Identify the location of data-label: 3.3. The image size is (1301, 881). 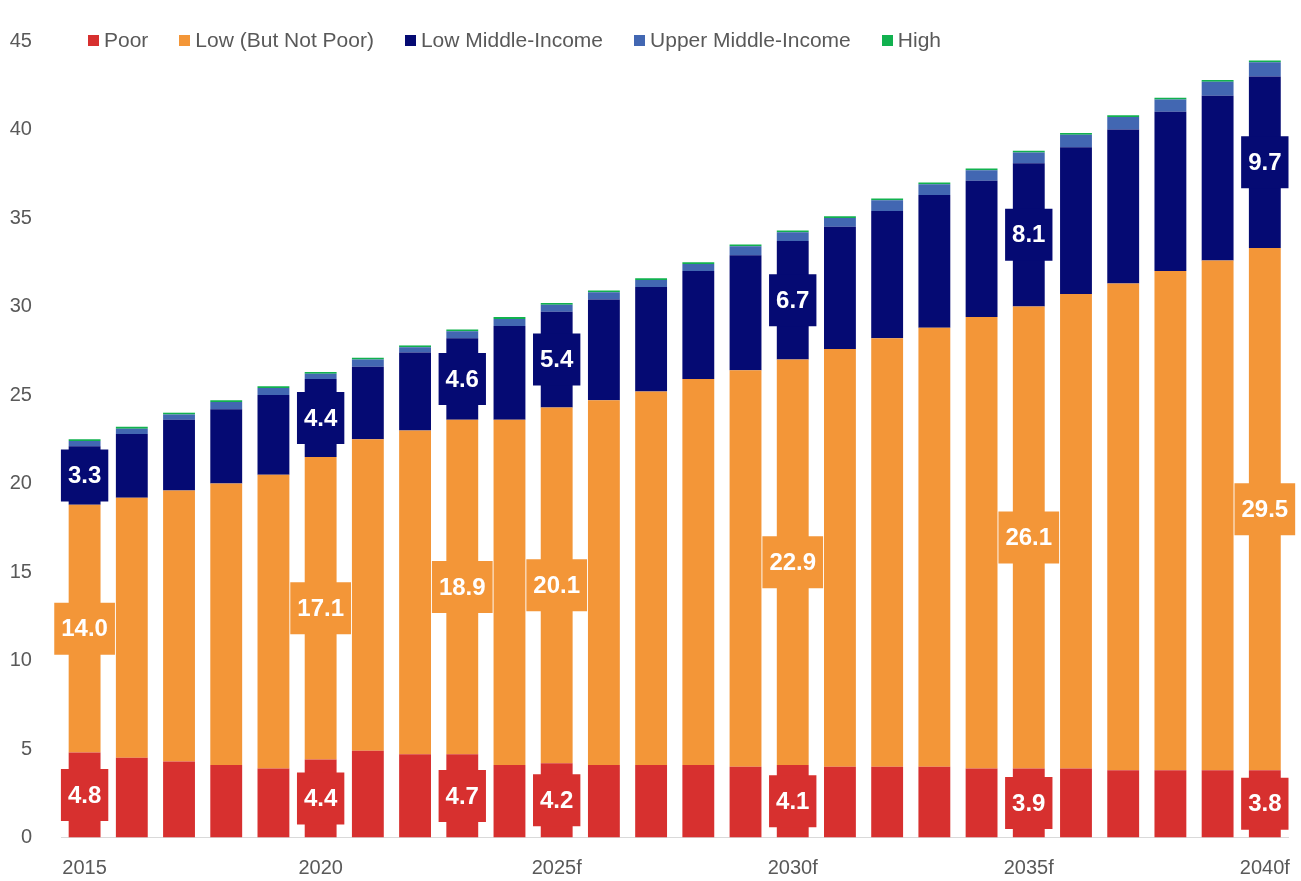
(84, 475).